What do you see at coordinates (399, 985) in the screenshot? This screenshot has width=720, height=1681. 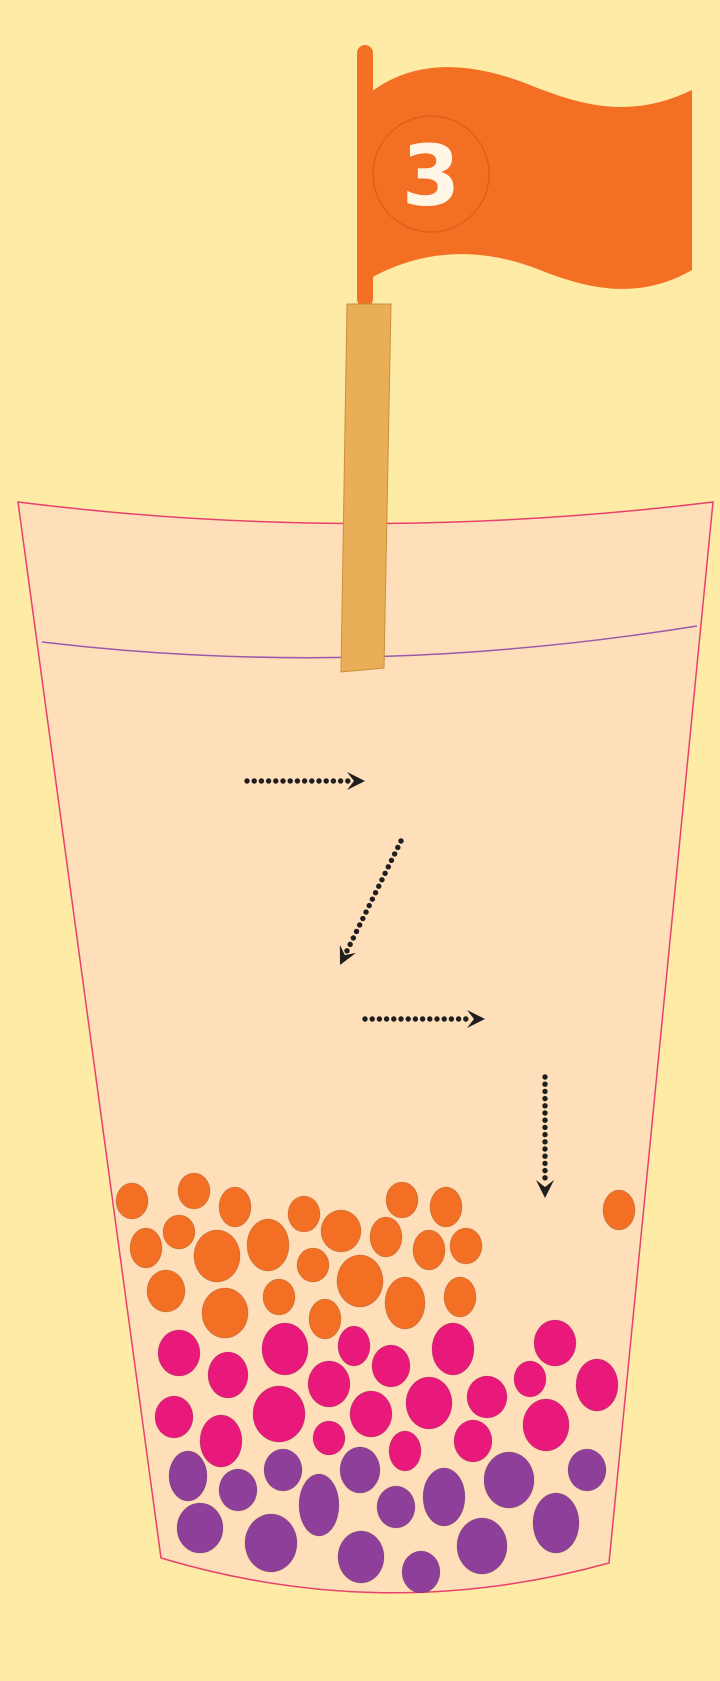 I see `arrows` at bounding box center [399, 985].